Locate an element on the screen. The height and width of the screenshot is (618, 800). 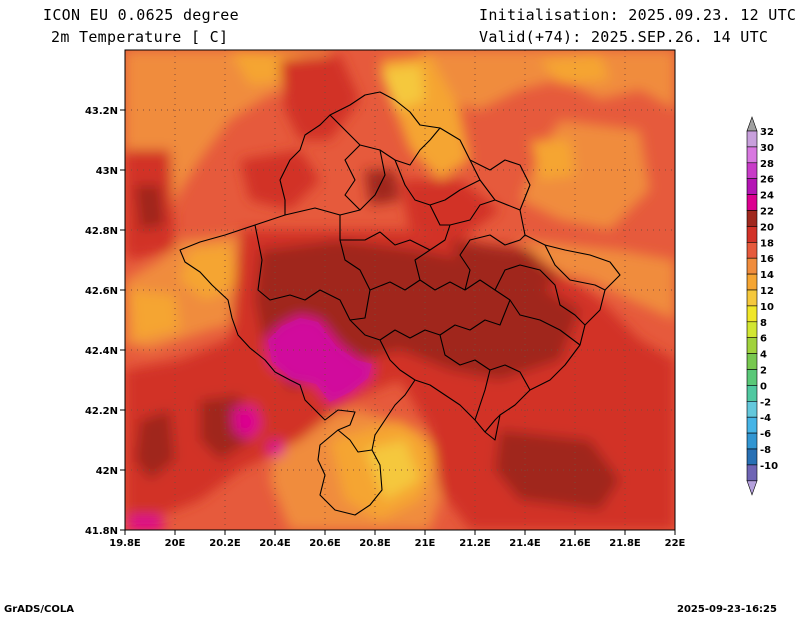
variable-title: 2m Temperature [ C] is located at coordinates (140, 37).